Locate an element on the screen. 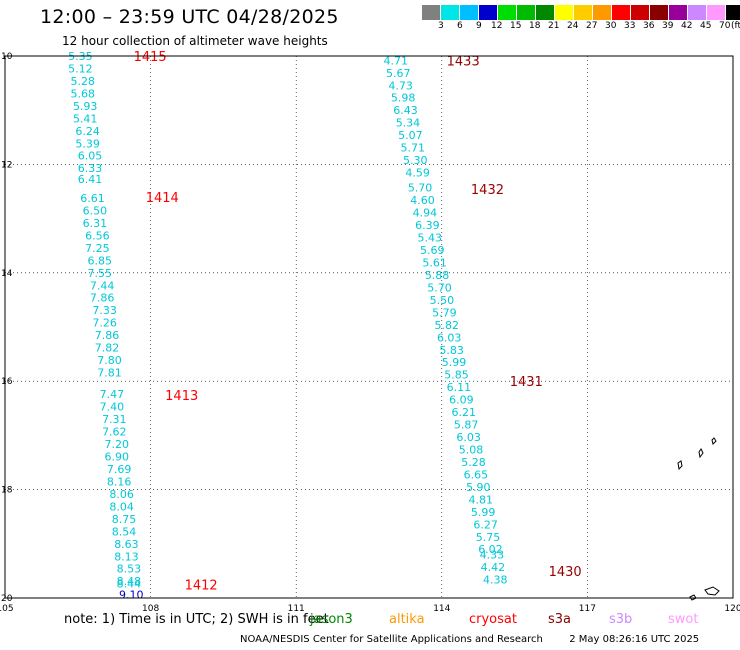 The image size is (740, 650). latitude-tick-label: 14 is located at coordinates (7, 274).